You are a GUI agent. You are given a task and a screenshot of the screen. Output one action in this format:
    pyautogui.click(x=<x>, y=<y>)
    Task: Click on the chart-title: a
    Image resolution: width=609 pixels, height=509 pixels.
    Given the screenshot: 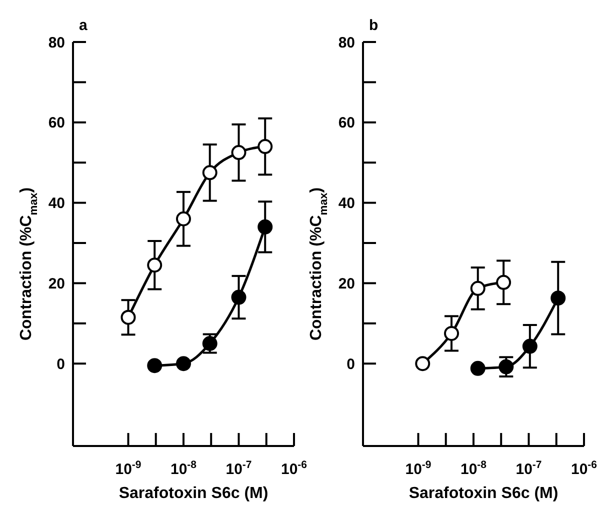 What is the action you would take?
    pyautogui.click(x=83, y=25)
    